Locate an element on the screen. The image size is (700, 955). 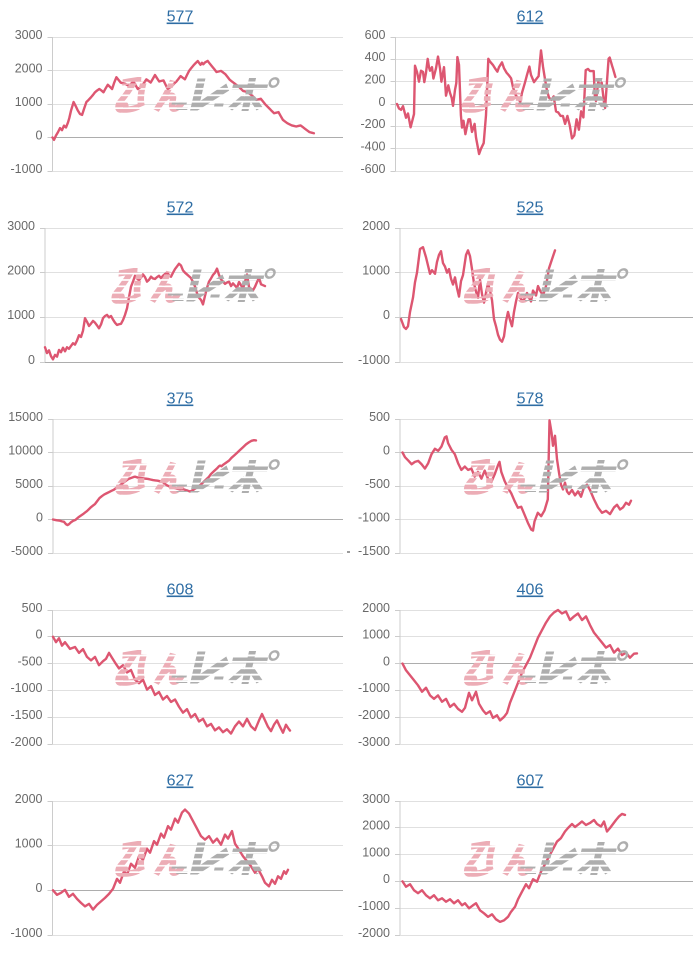
svg-text: 600 is located at coordinates (375, 35).